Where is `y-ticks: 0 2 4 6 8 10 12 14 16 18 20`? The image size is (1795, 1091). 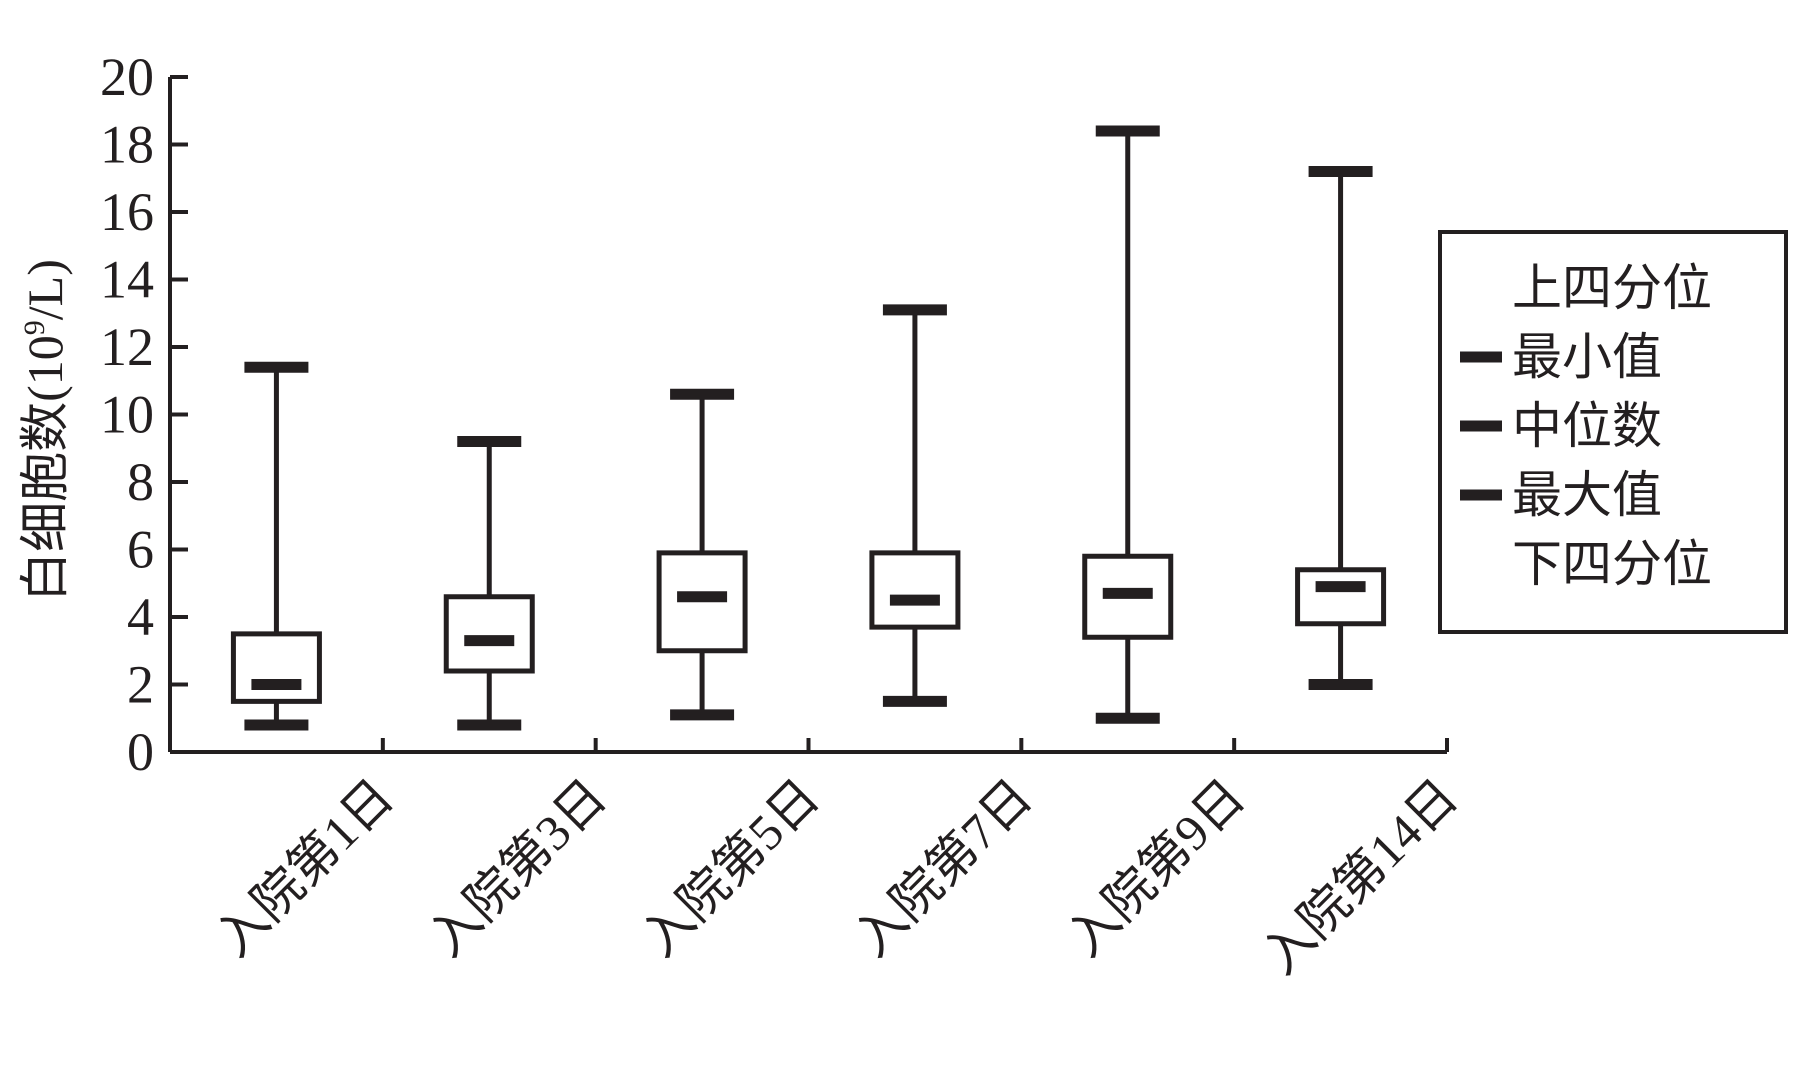
y-ticks: 0 2 4 6 8 10 12 14 16 18 20 is located at coordinates (144, 414).